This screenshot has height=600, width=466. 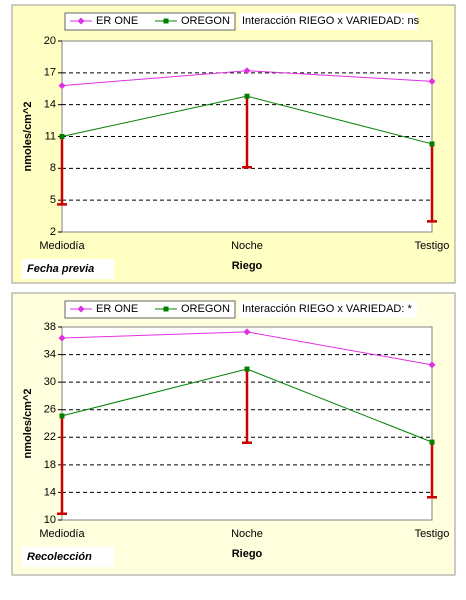 What do you see at coordinates (53, 232) in the screenshot?
I see `y-tick-label: 2` at bounding box center [53, 232].